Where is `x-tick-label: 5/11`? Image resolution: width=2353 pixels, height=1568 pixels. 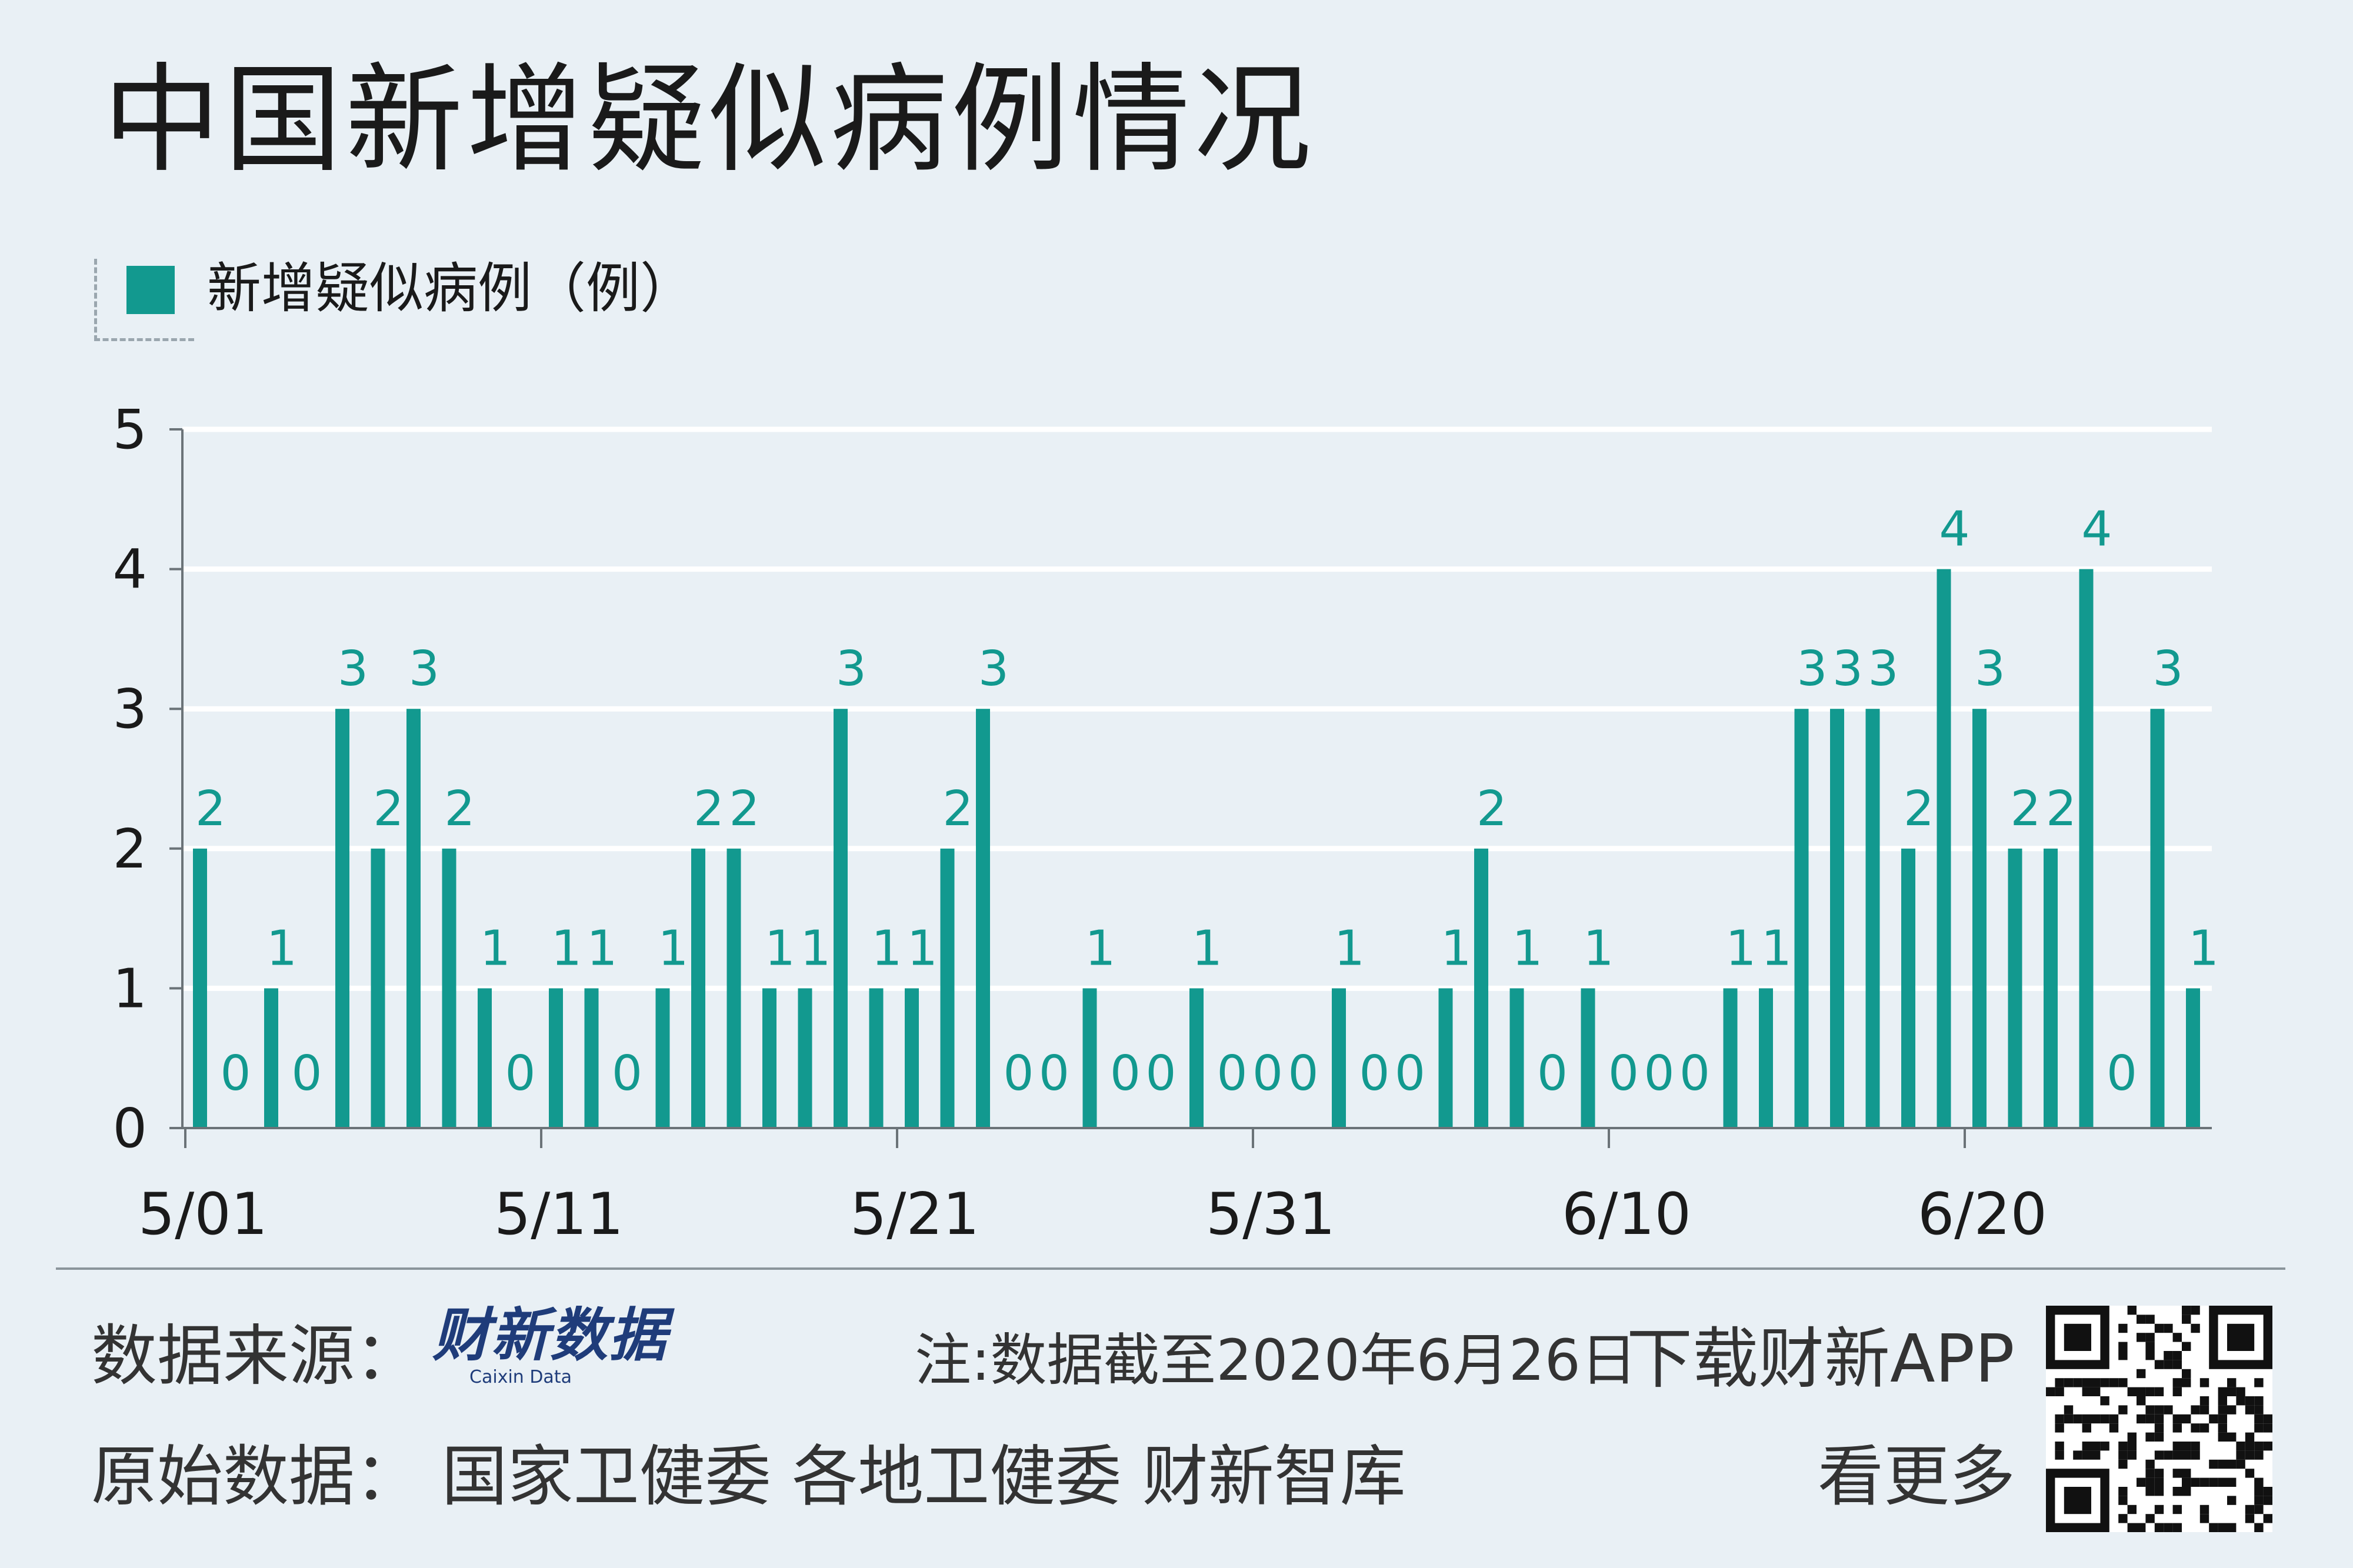 x-tick-label: 5/11 is located at coordinates (559, 1214).